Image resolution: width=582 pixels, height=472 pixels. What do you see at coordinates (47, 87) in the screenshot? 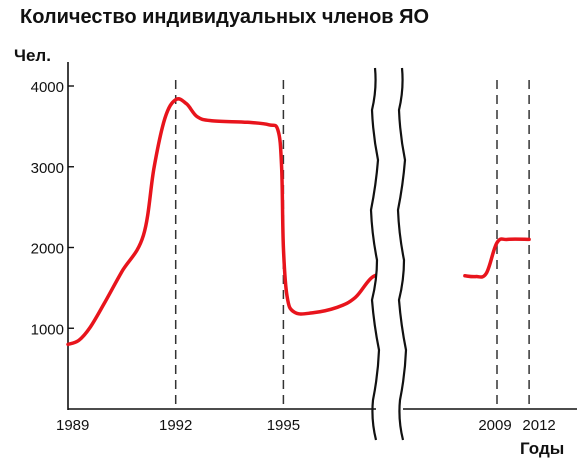
I see `y-tick-label-4000: 4000` at bounding box center [47, 87].